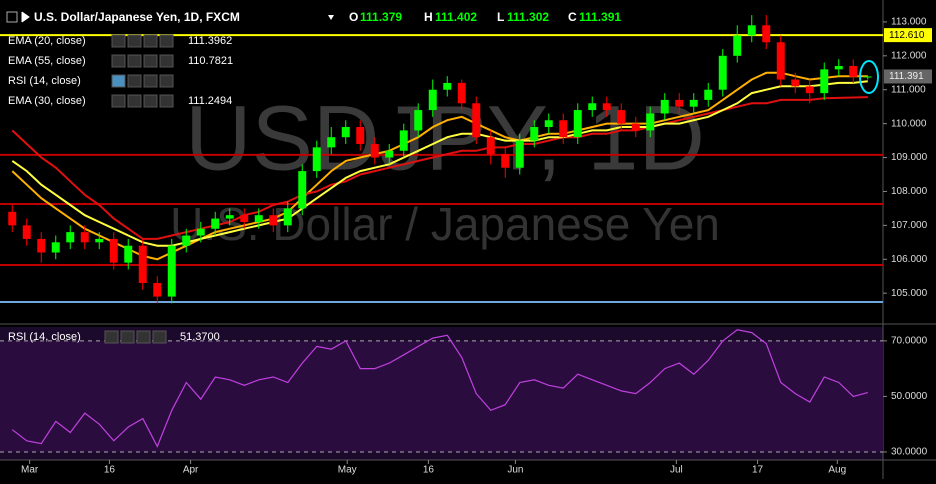 The image size is (936, 484). Describe the element at coordinates (210, 61) in the screenshot. I see `legend-value: 110.7821` at that location.